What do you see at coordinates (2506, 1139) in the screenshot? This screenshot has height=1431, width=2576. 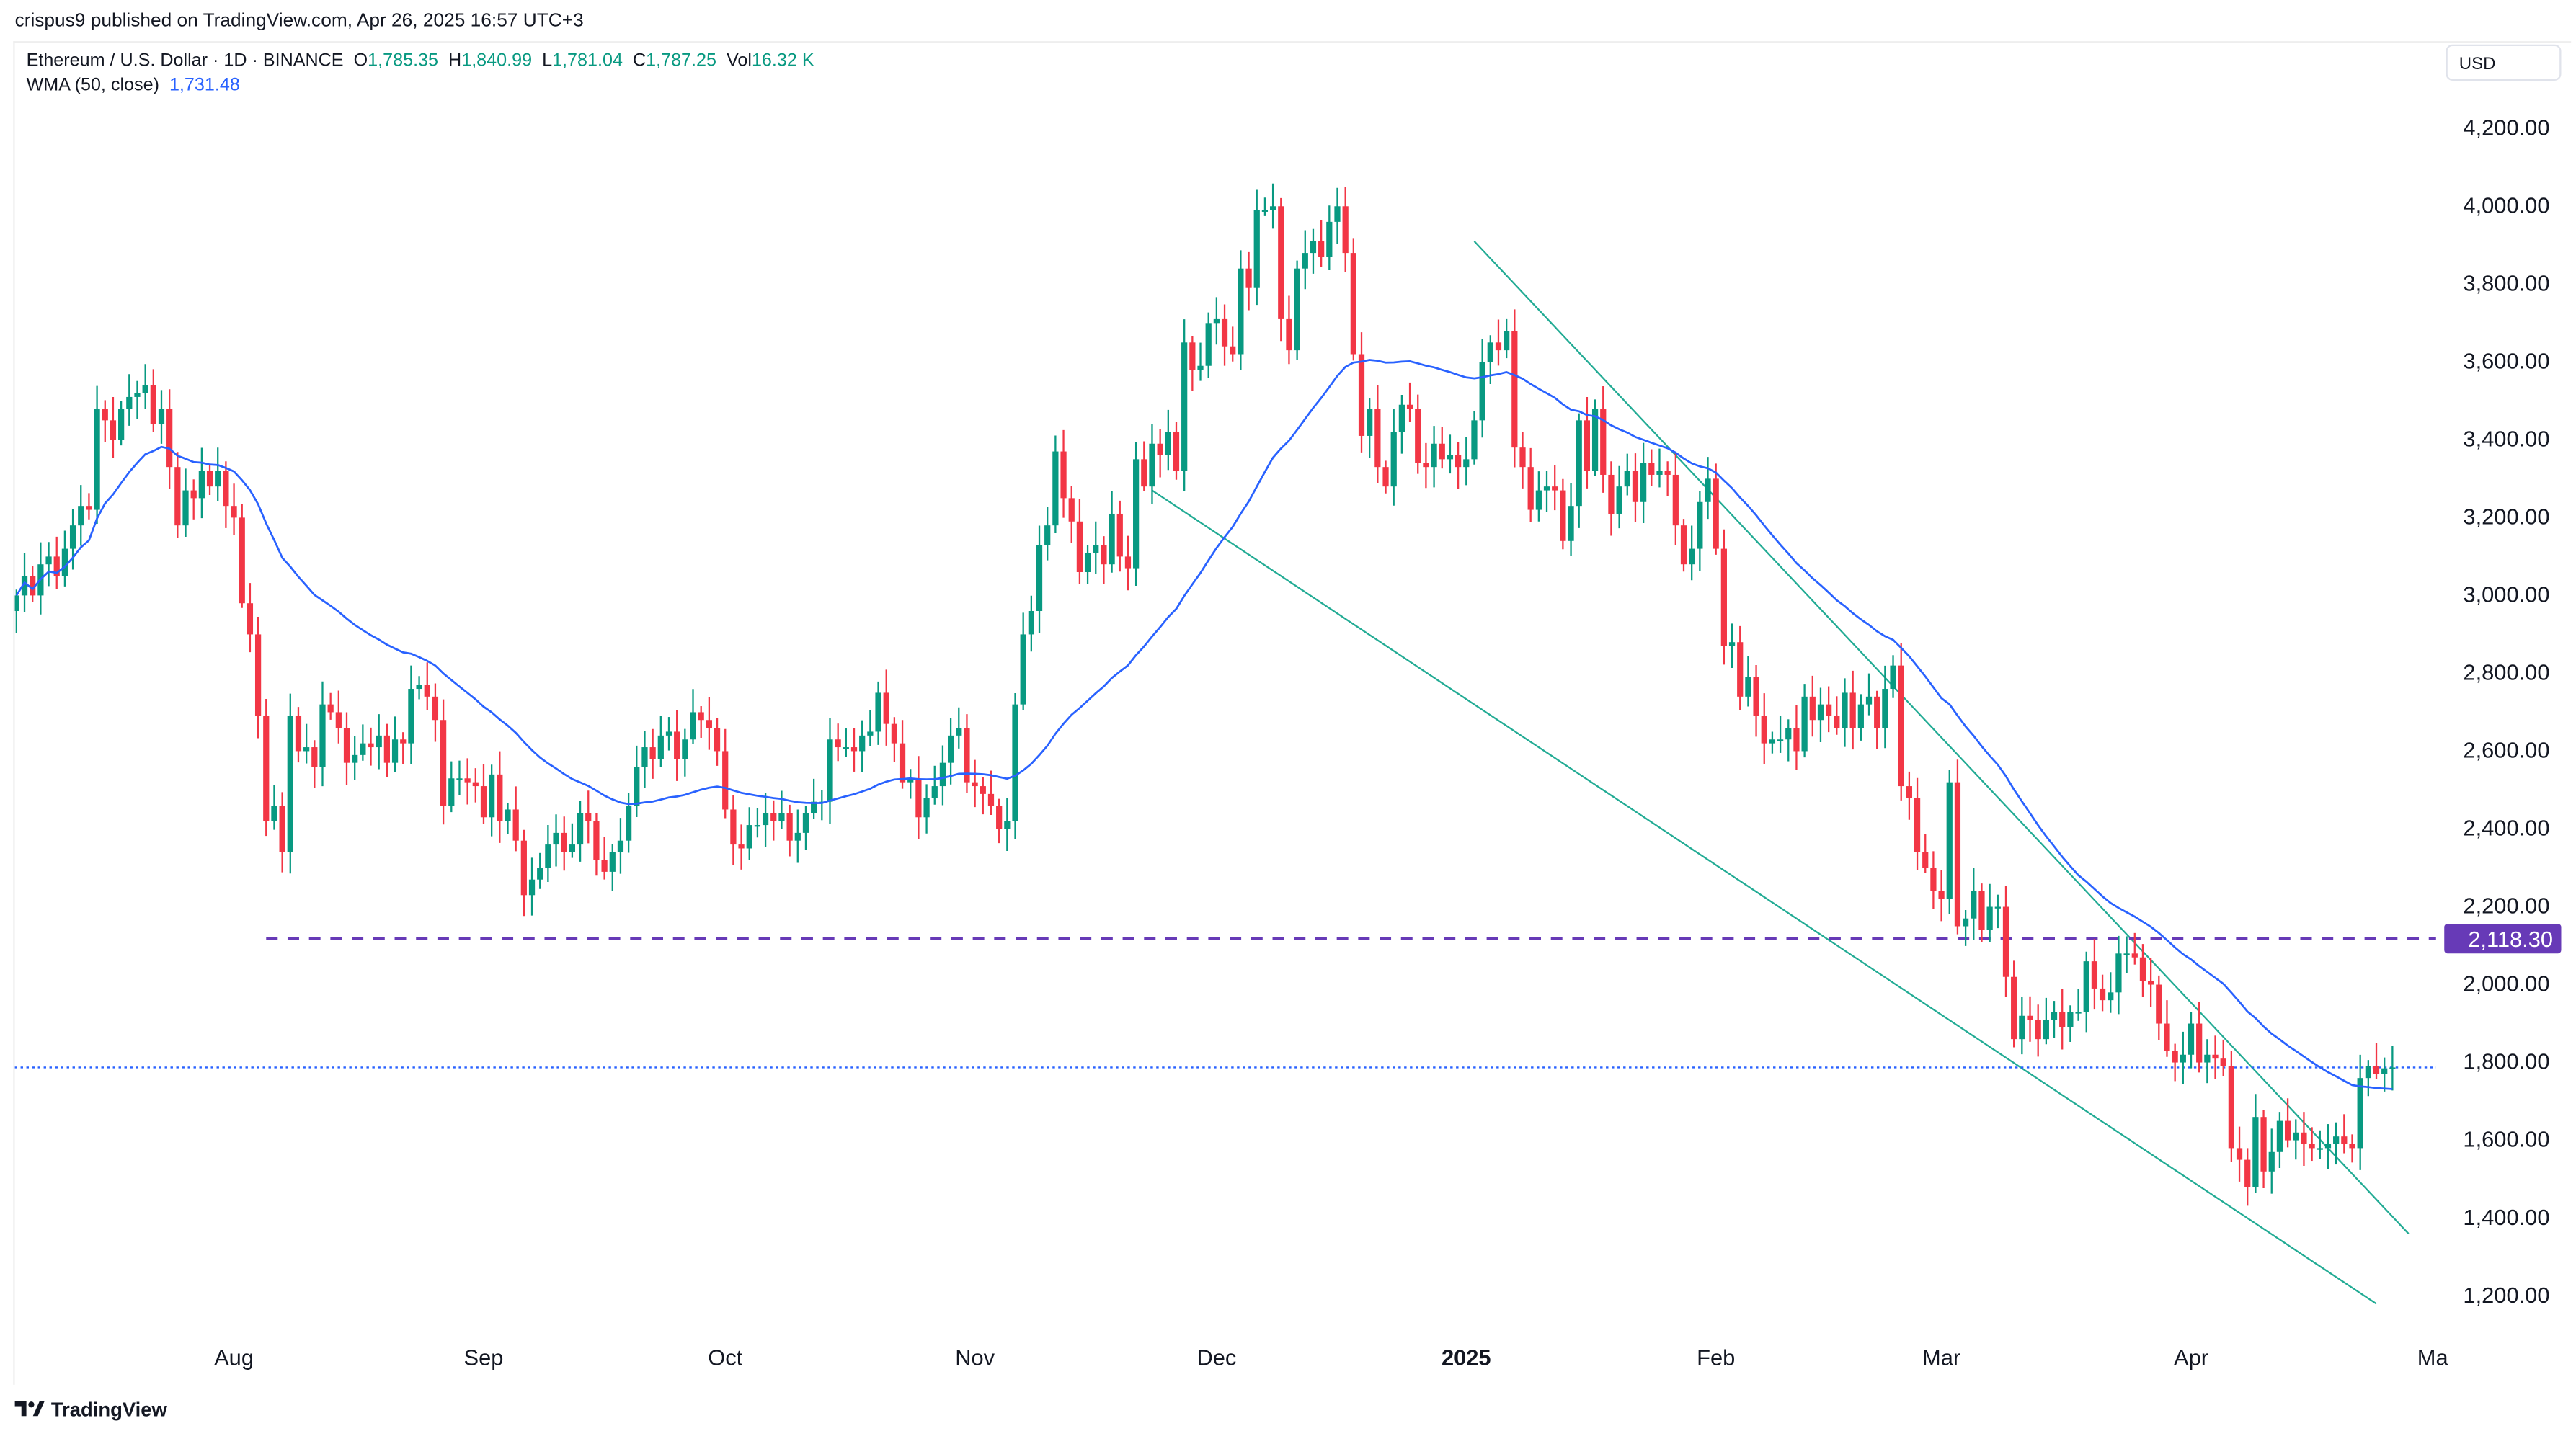 I see `y-tick-label: 1,600.00` at bounding box center [2506, 1139].